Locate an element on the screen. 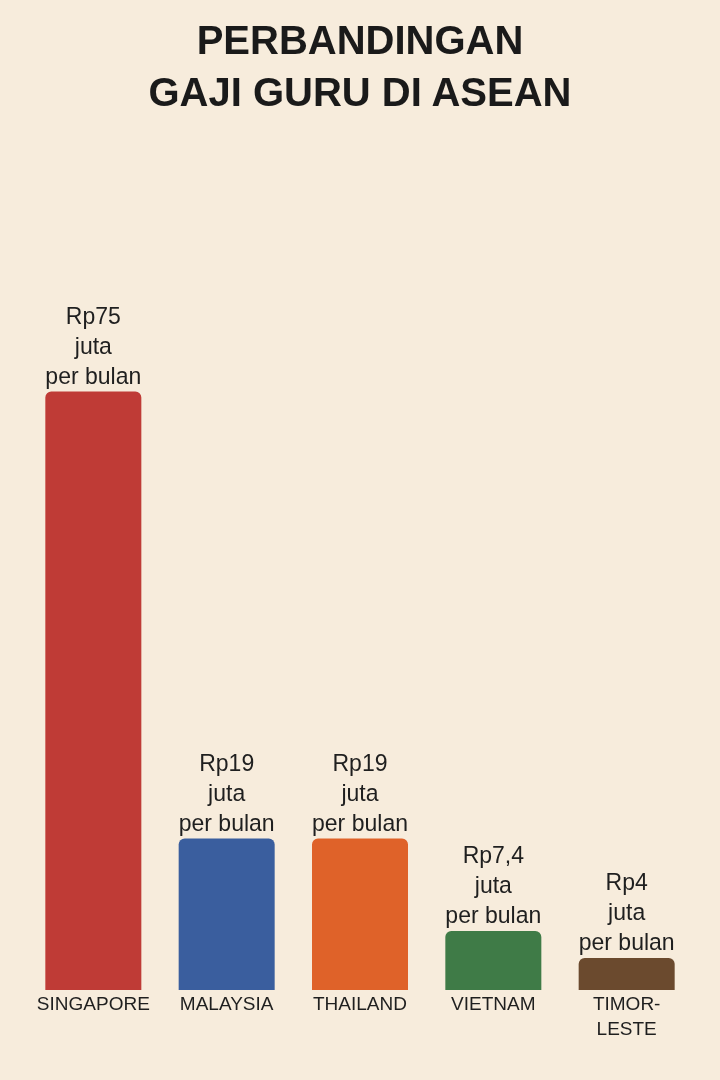 This screenshot has width=720, height=1080. chart-title: PERBANDINGAN GAJI GURU DI ASEAN is located at coordinates (360, 66).